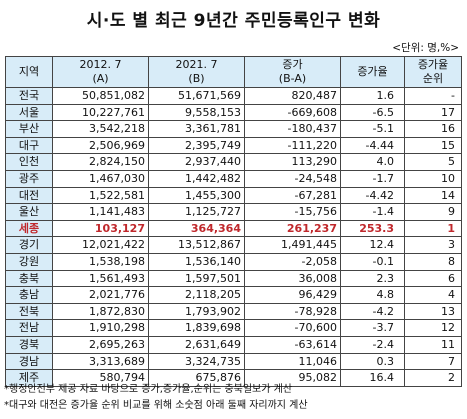 The image size is (467, 419). Describe the element at coordinates (233, 228) in the screenshot. I see `table-row: 세종 103,127 364,364 261,237 253.3 1` at that location.